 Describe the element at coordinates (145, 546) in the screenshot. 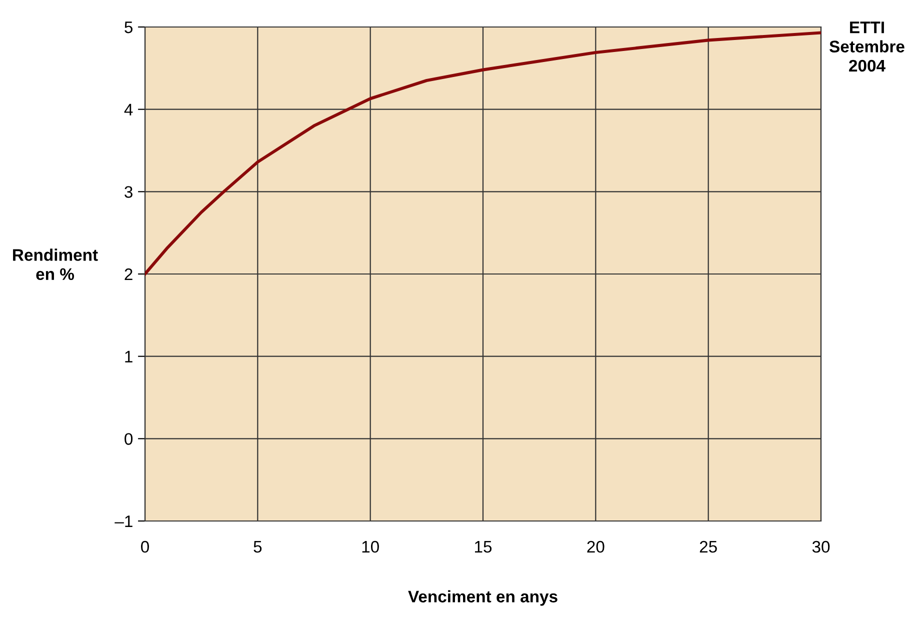

I see `x-tick-label: 0` at that location.